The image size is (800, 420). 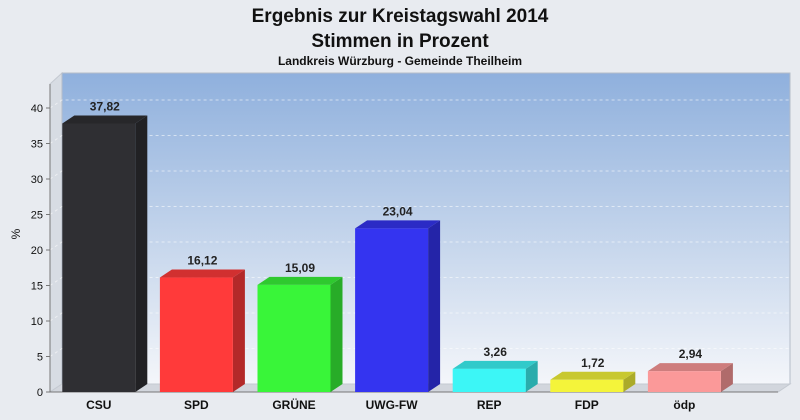 What do you see at coordinates (98, 405) in the screenshot?
I see `x-tick-label: CSU` at bounding box center [98, 405].